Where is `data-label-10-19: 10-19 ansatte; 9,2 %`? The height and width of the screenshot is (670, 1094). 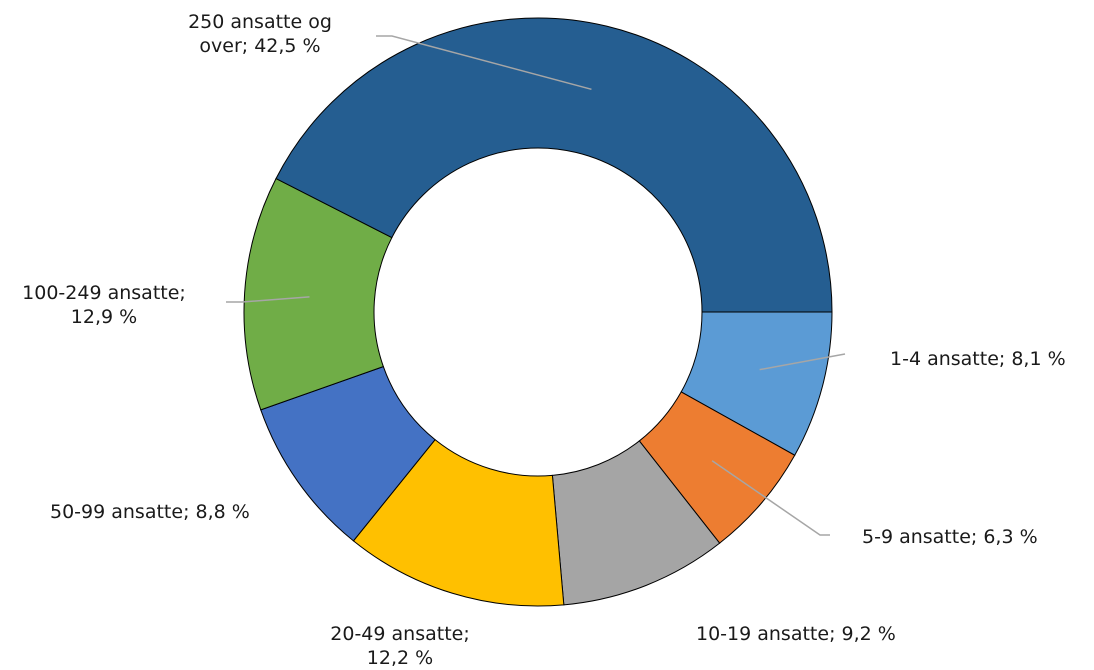
data-label-10-19: 10-19 ansatte; 9,2 % is located at coordinates (796, 634).